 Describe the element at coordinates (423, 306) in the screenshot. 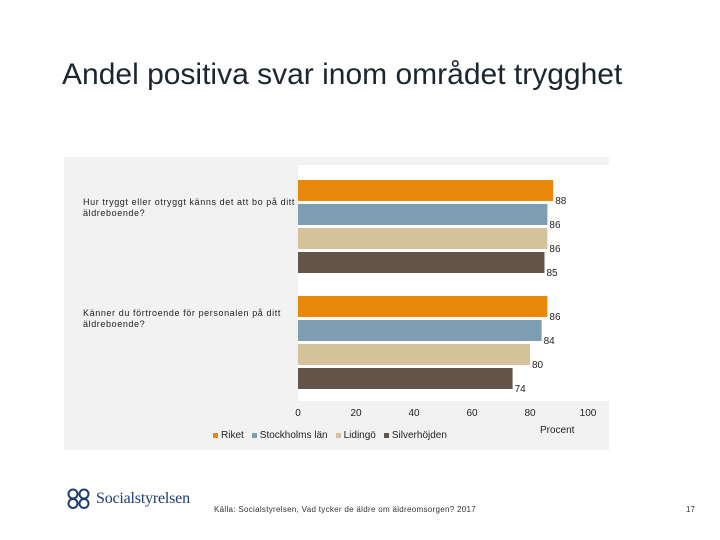

I see `bar-riket-q2` at that location.